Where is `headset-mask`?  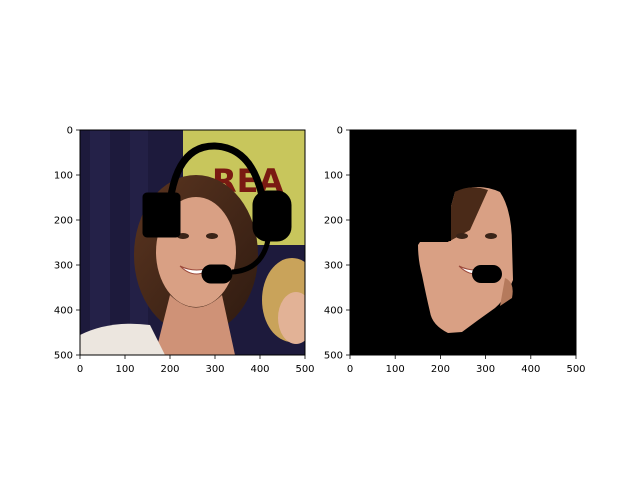
headset-mask is located at coordinates (217, 213).